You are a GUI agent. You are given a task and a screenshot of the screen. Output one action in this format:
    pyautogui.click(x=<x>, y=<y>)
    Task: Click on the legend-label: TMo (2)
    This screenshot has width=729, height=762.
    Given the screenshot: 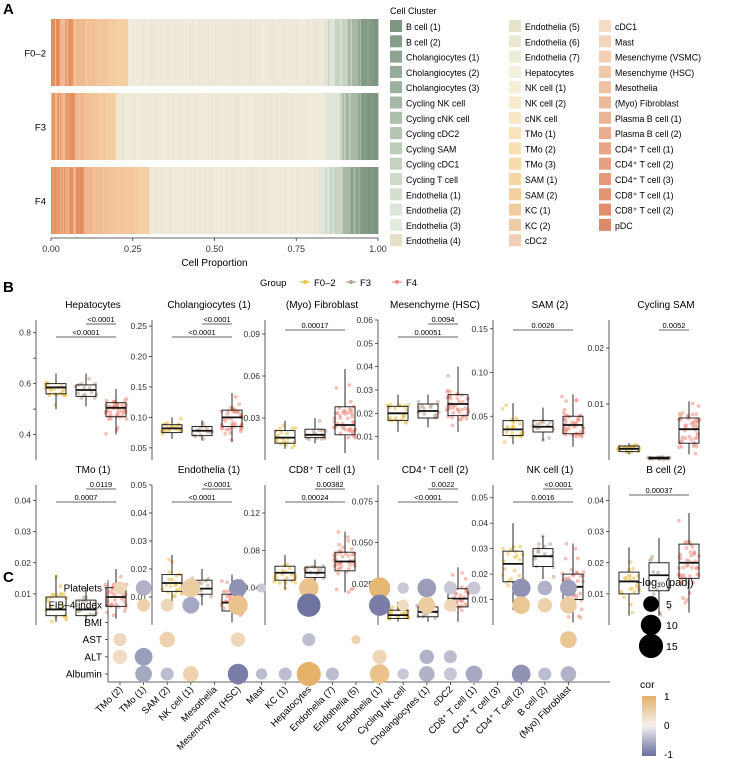 What is the action you would take?
    pyautogui.click(x=540, y=149)
    